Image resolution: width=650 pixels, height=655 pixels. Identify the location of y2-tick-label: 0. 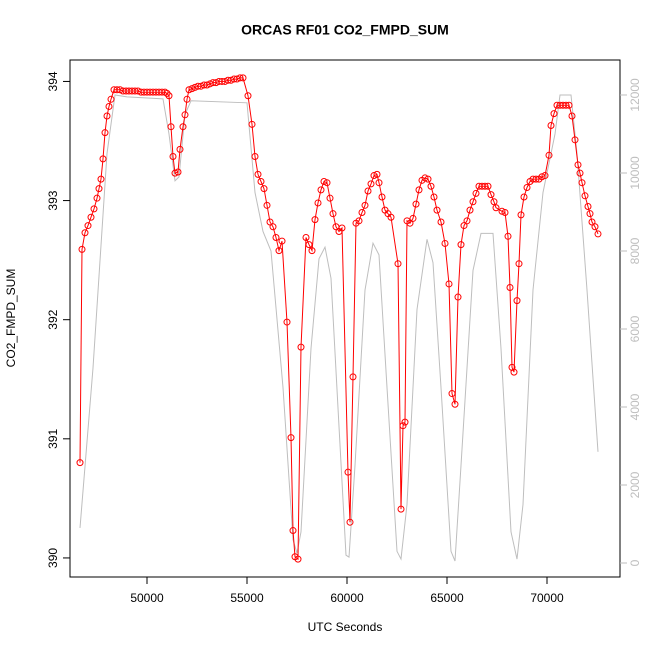
(635, 562).